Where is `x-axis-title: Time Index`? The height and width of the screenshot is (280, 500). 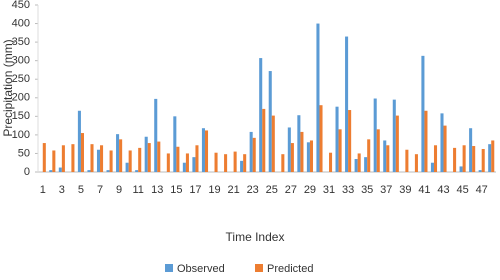 x-axis-title: Time Index is located at coordinates (255, 237).